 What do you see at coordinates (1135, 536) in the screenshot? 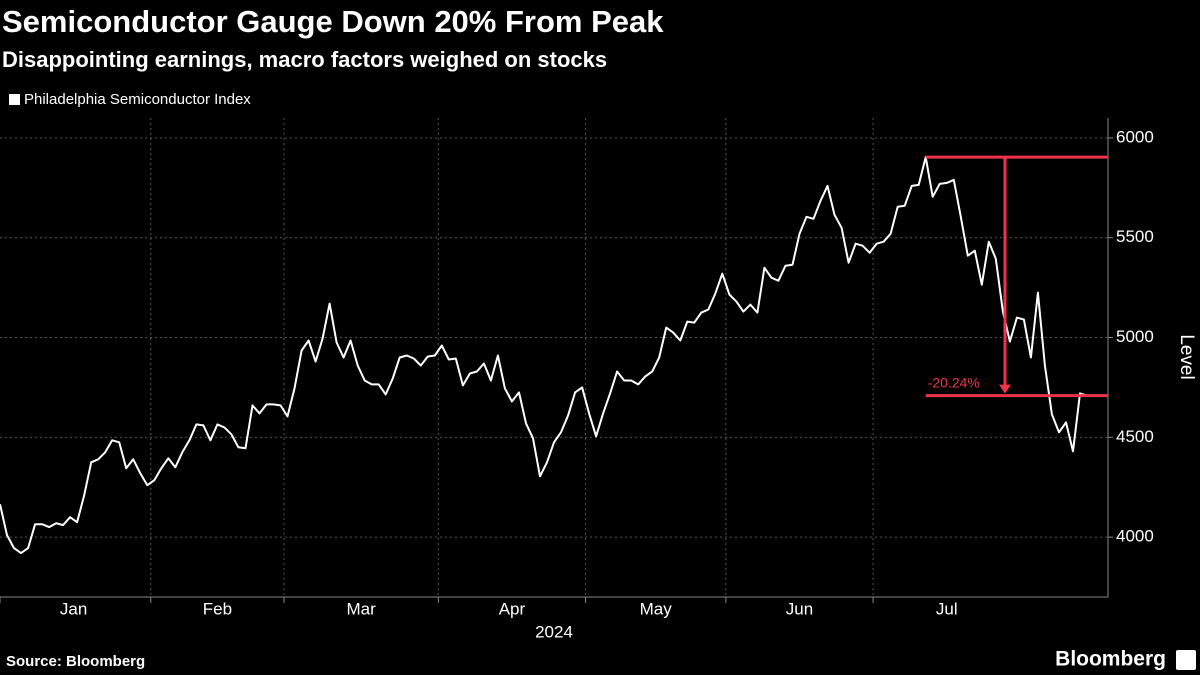
I see `y-tick-label: 4000` at bounding box center [1135, 536].